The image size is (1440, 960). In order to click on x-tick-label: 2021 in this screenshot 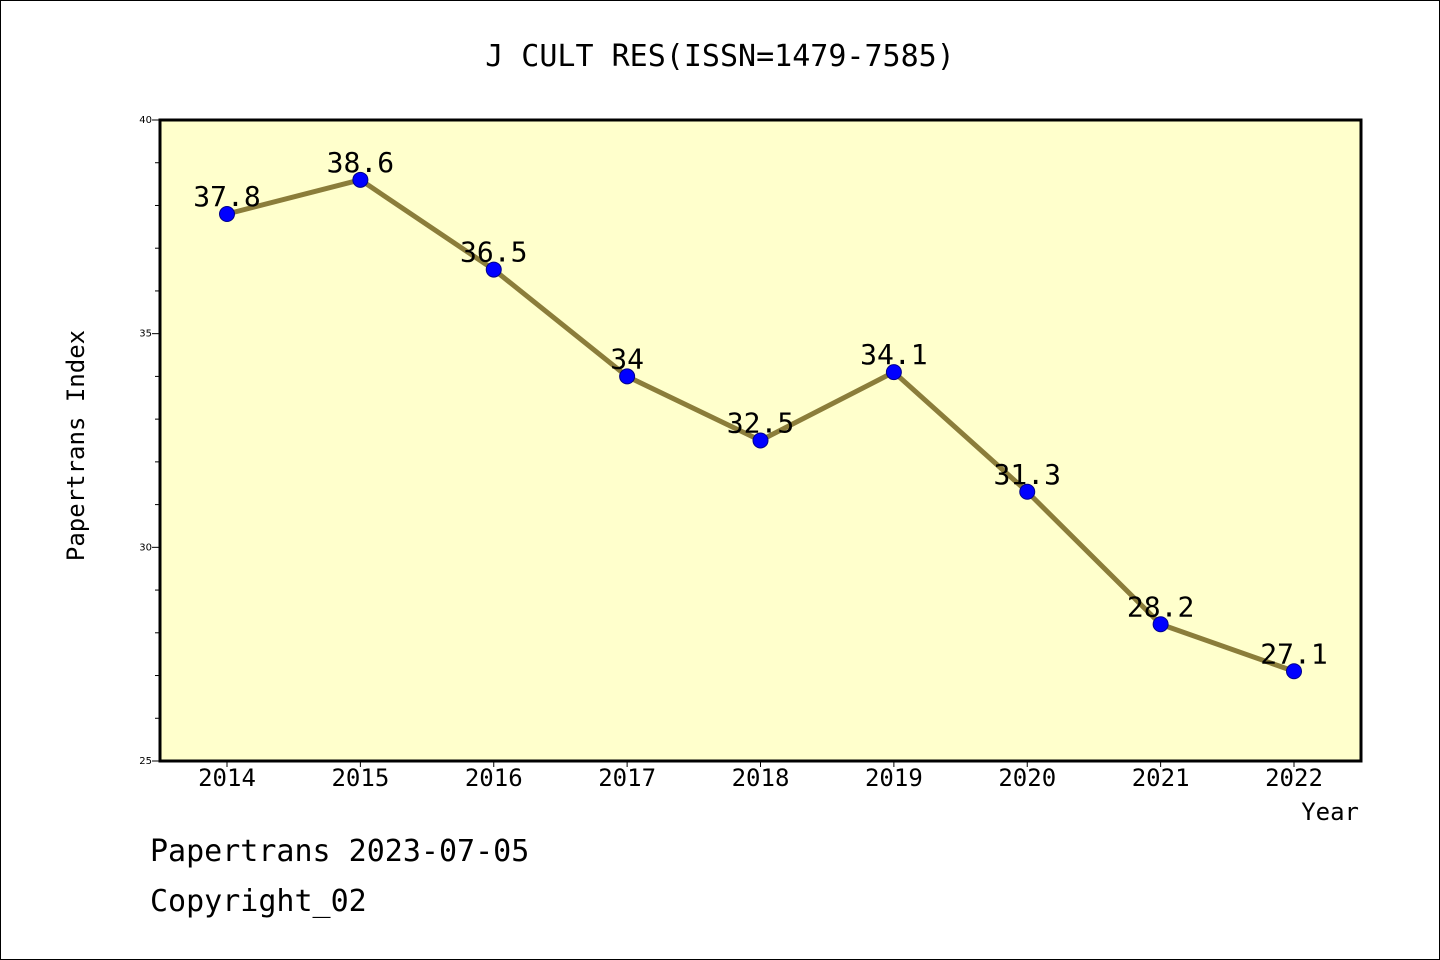, I will do `click(1161, 778)`.